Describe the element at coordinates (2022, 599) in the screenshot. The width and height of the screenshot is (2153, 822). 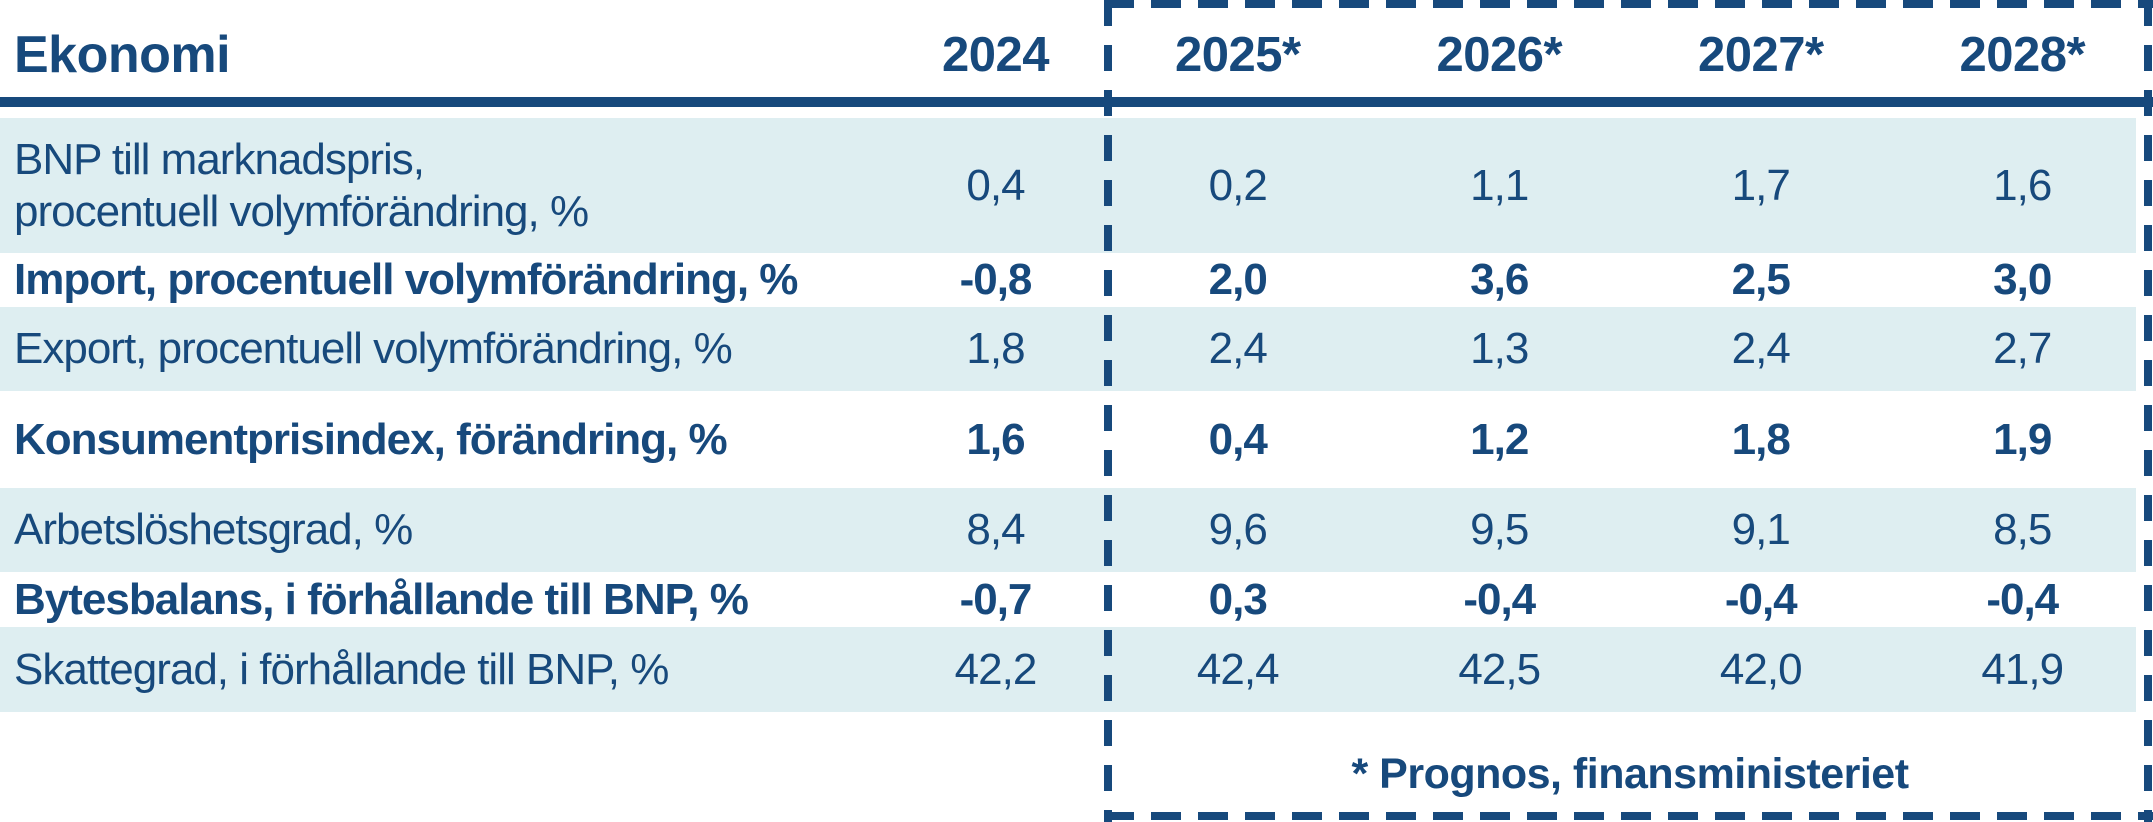
I see `value-2028: -0,4` at that location.